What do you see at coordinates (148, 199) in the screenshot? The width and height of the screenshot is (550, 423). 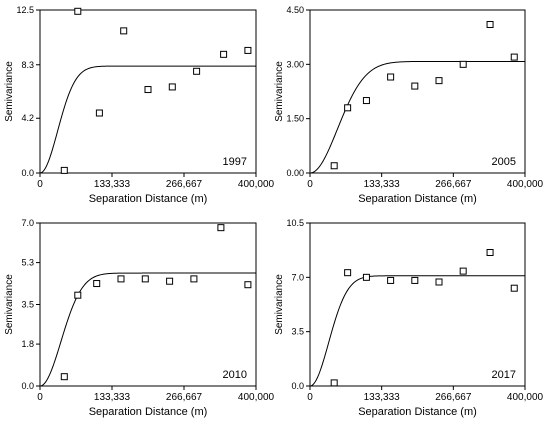 I see `chart-0-x-axis-title: Separation Distance (m)` at bounding box center [148, 199].